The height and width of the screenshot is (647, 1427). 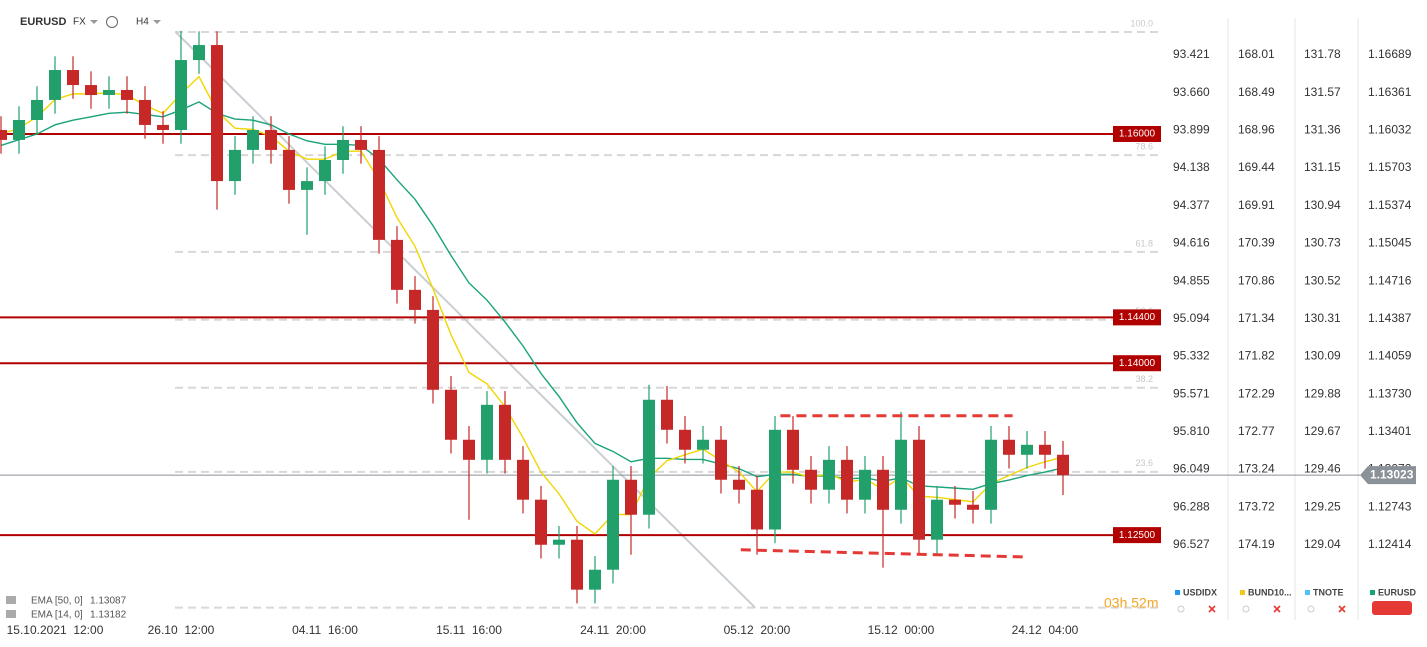 I want to click on side-tick-label: 170.39, so click(x=1256, y=243).